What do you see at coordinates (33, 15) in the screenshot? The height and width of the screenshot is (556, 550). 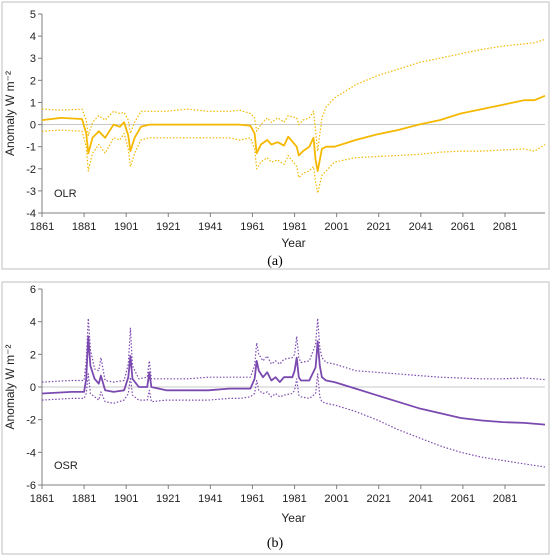 I see `y-tick-label: 5` at bounding box center [33, 15].